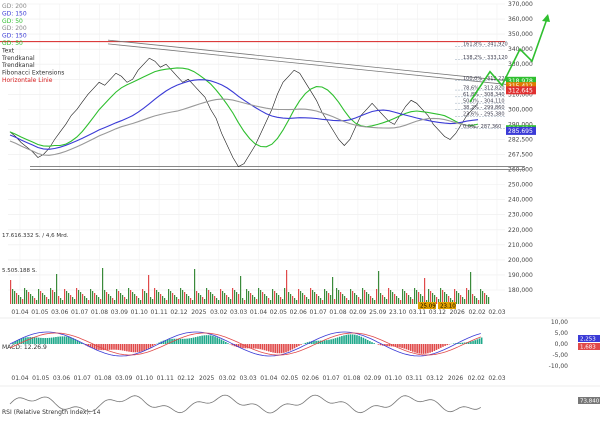  What do you see at coordinates (310, 378) in the screenshot?
I see `time-tick-label-sub: 02.06` at bounding box center [310, 378].